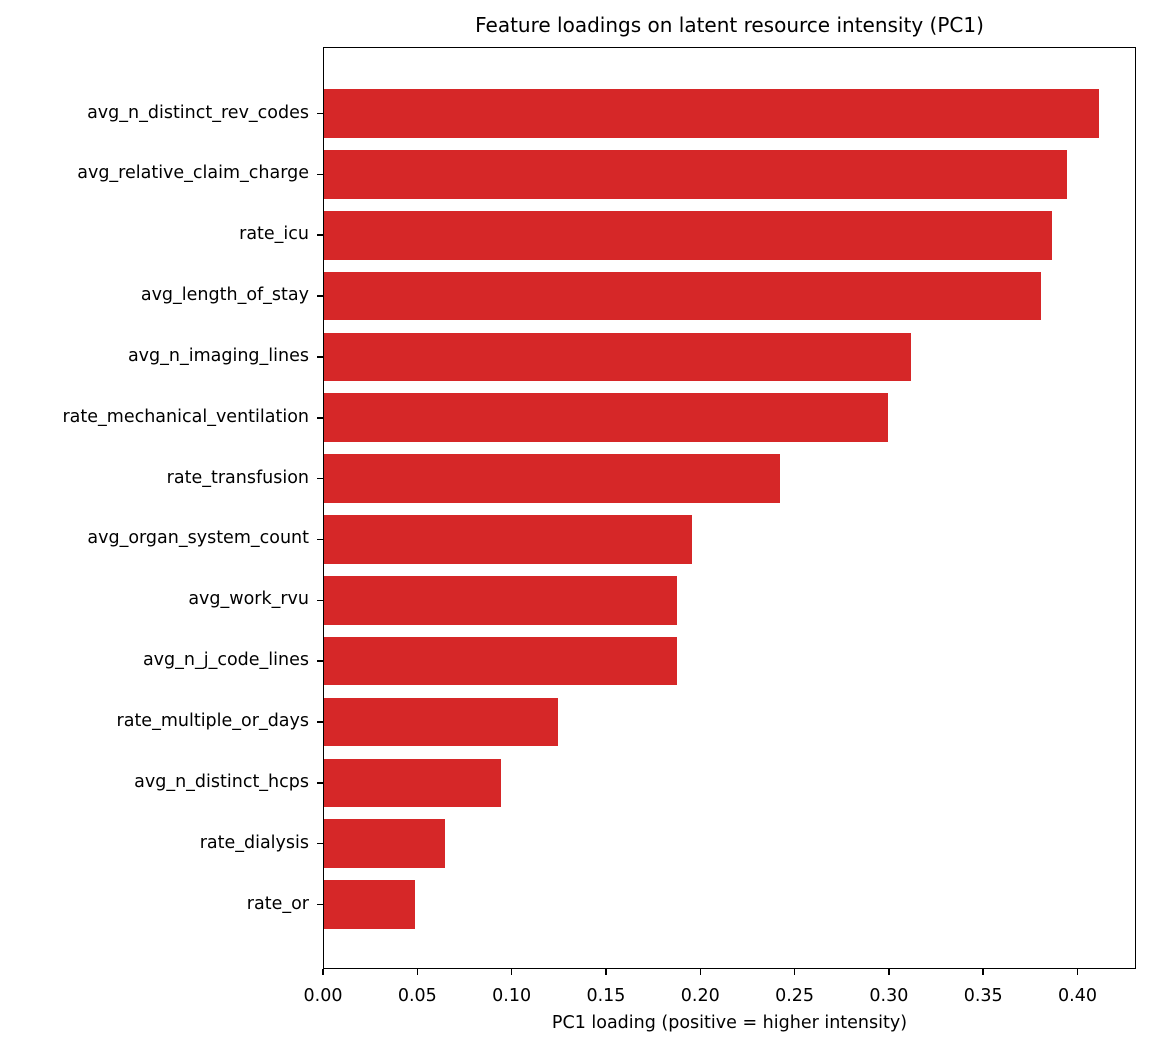 This screenshot has width=1152, height=1048. What do you see at coordinates (700, 996) in the screenshot?
I see `x-tick-label: 0.20` at bounding box center [700, 996].